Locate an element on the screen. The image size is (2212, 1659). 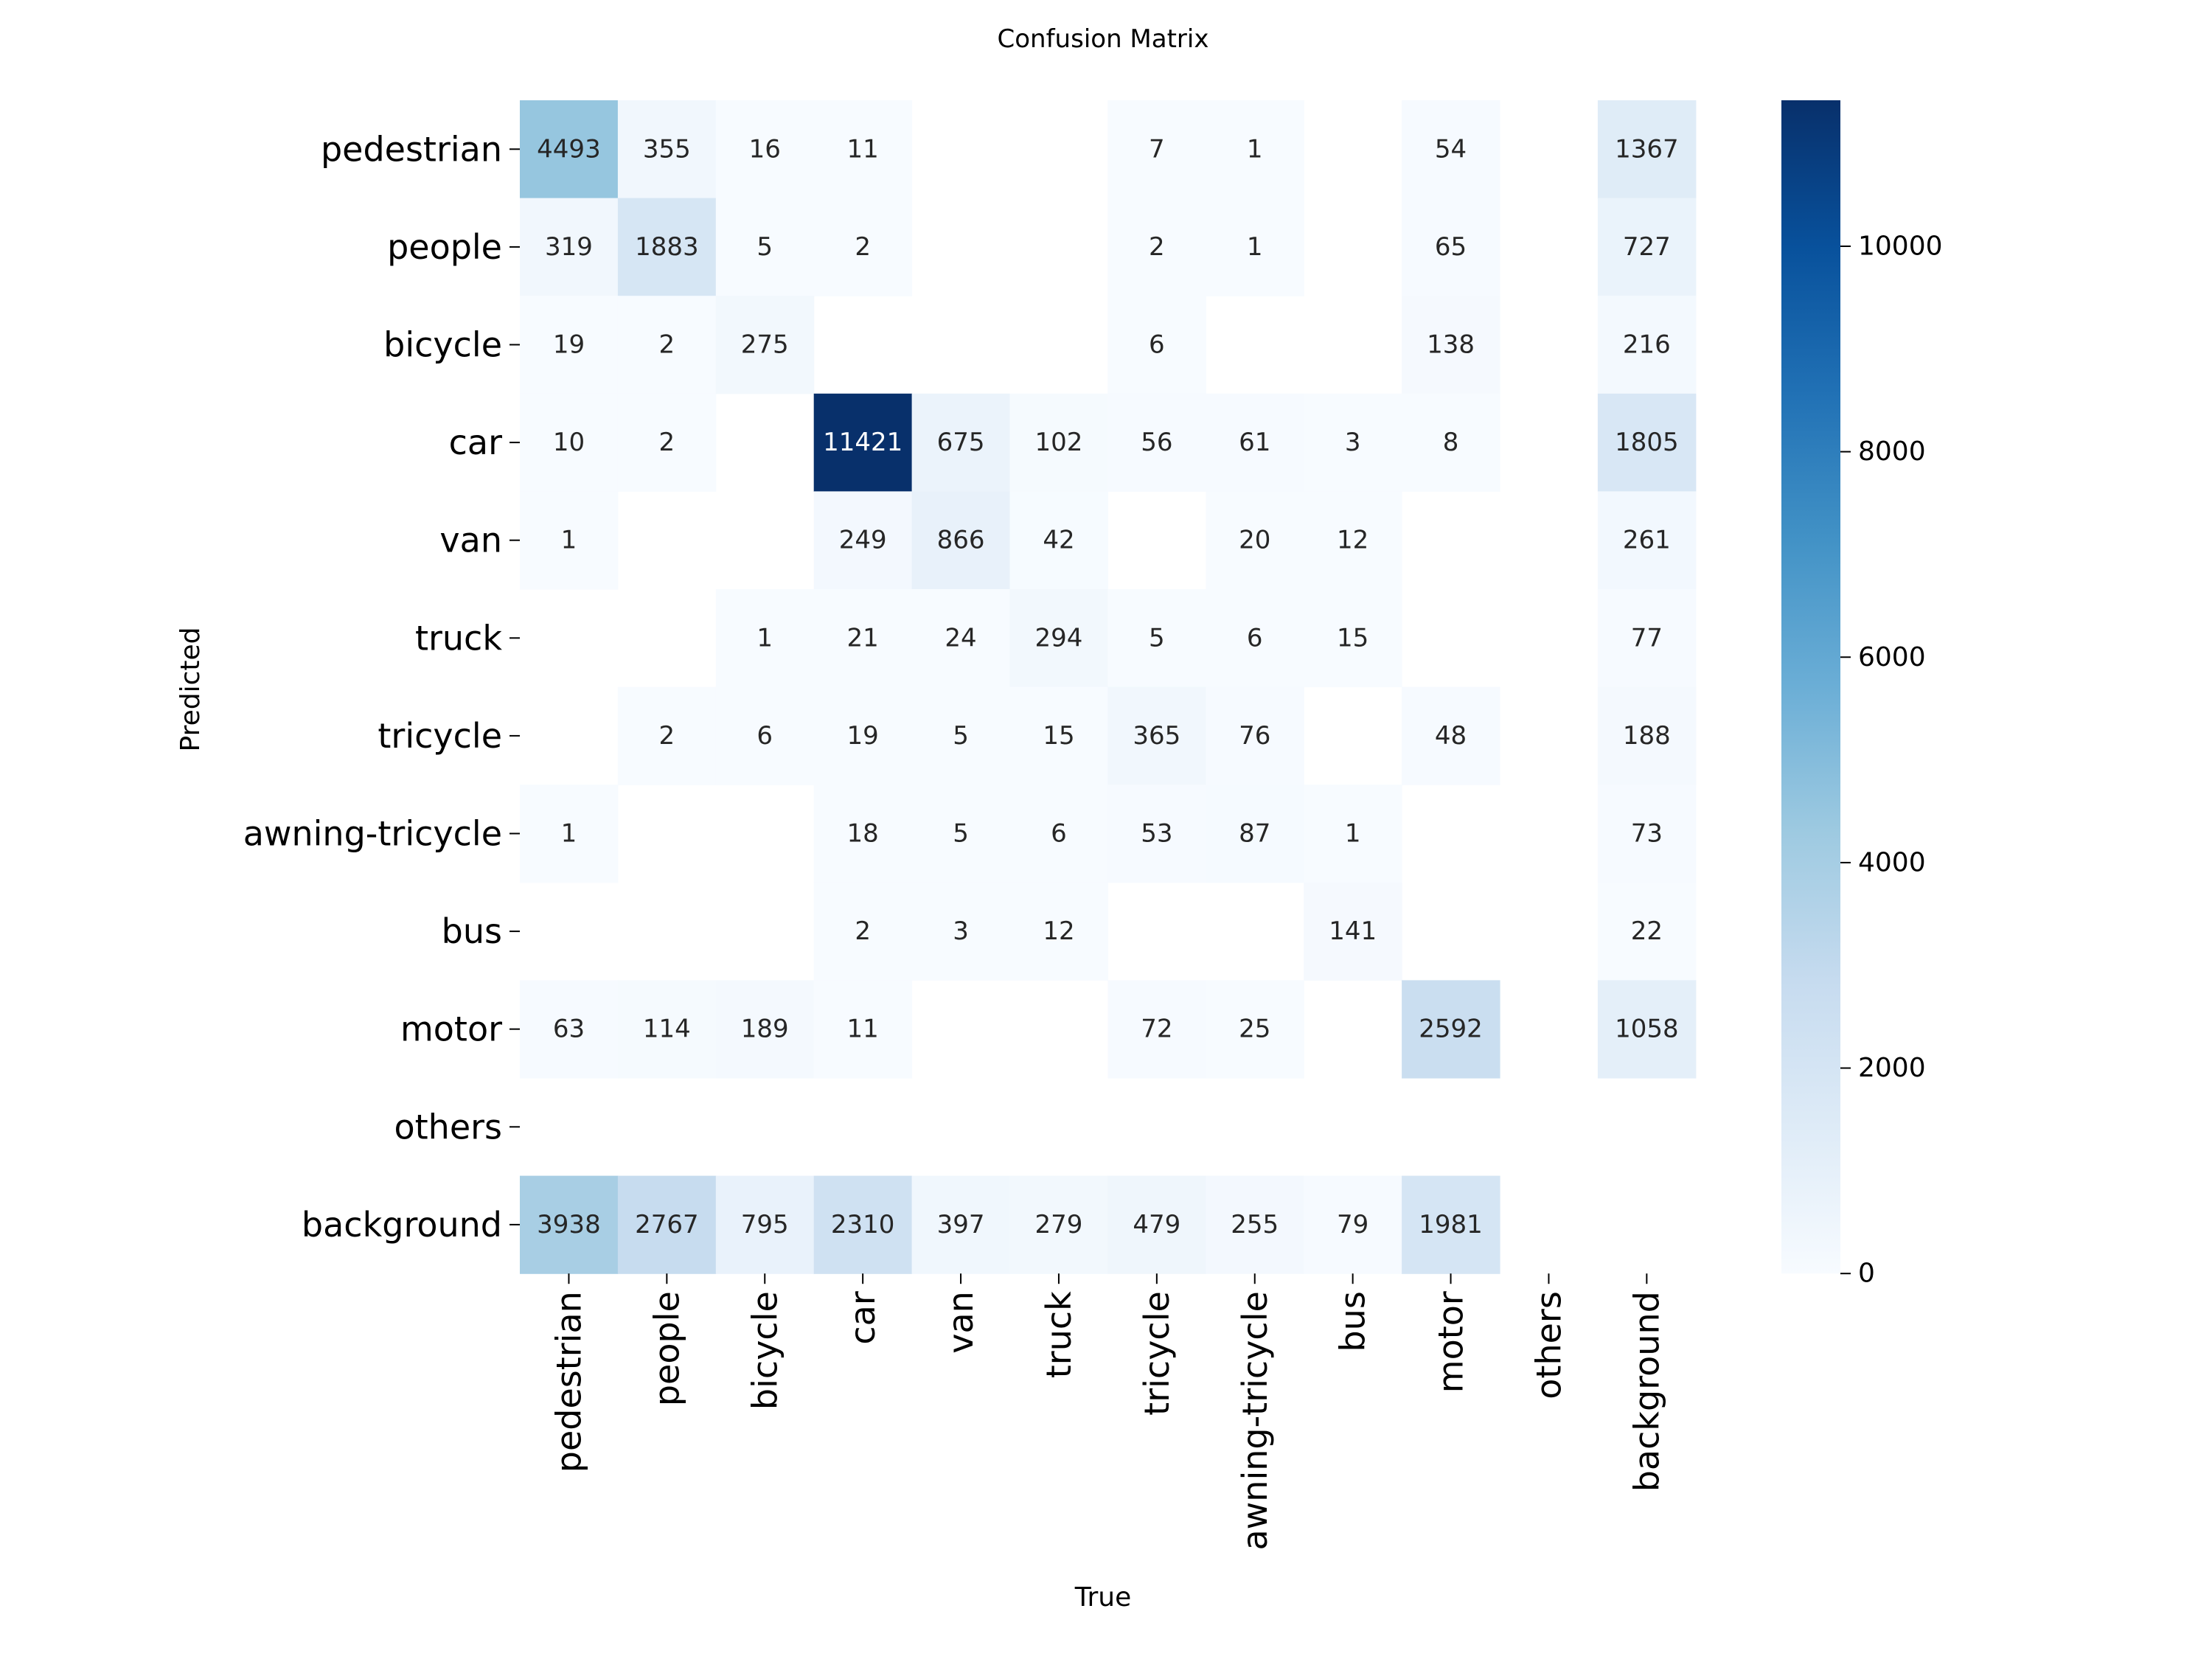
cell-value-label: 22 is located at coordinates (1647, 931).